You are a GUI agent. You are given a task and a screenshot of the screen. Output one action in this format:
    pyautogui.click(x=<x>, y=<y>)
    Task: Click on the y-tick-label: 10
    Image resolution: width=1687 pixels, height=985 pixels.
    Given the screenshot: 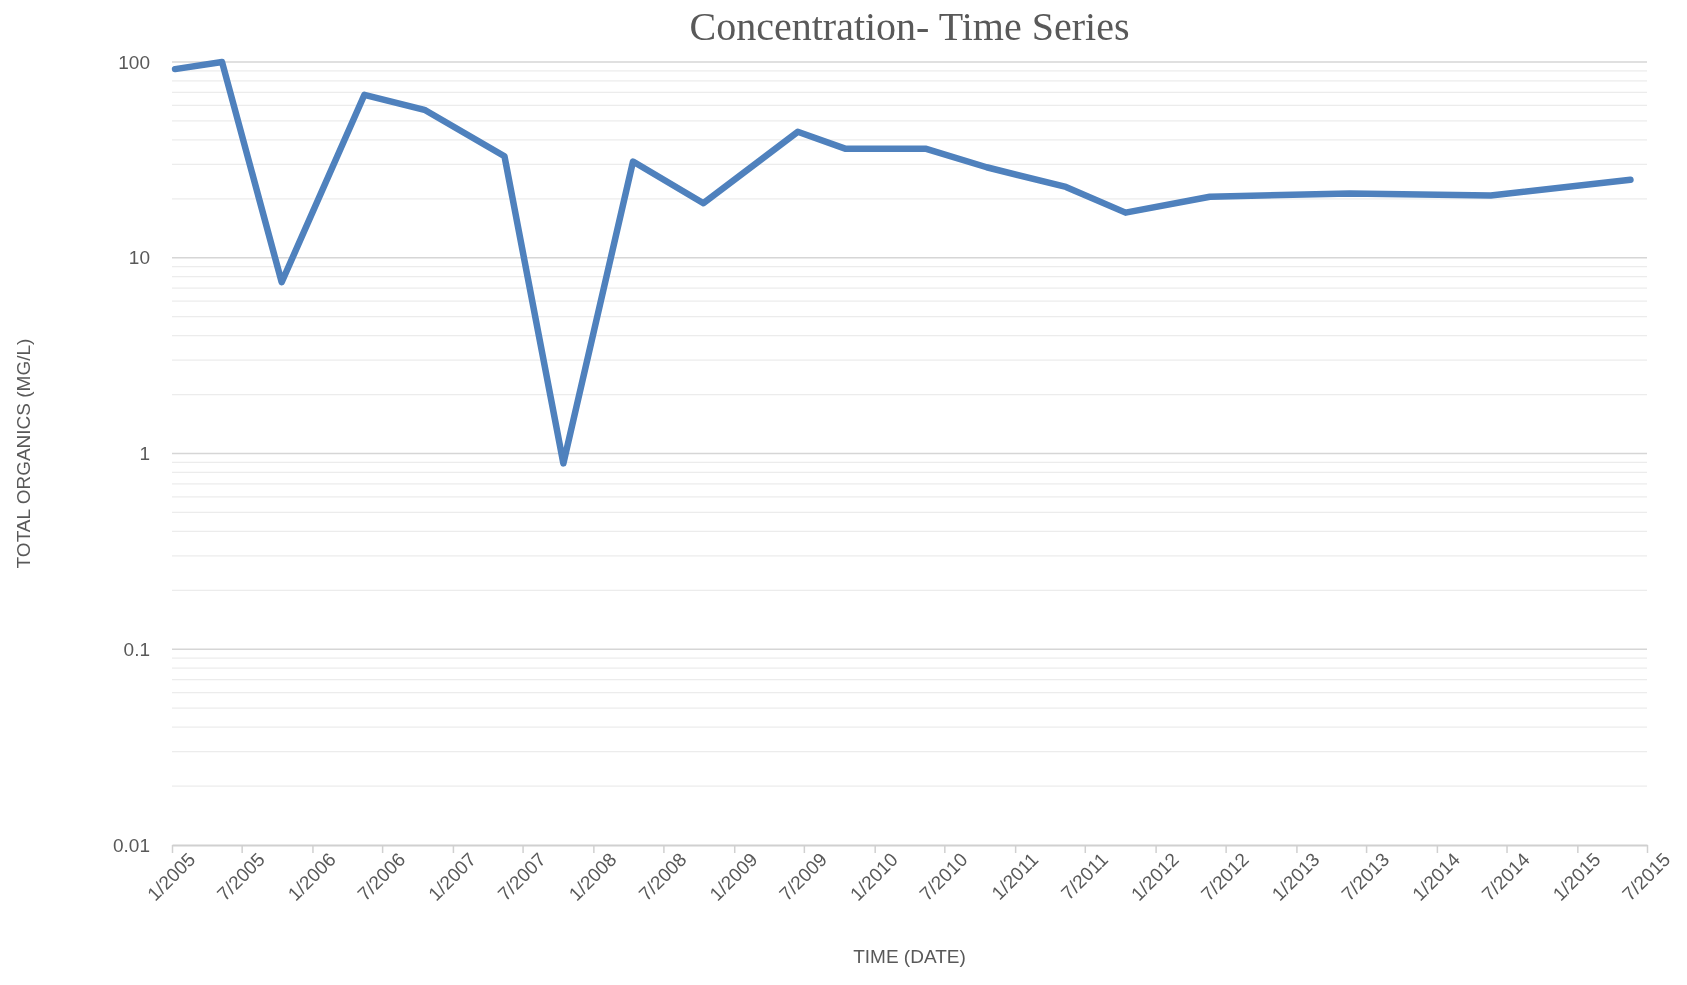 What is the action you would take?
    pyautogui.click(x=139, y=258)
    